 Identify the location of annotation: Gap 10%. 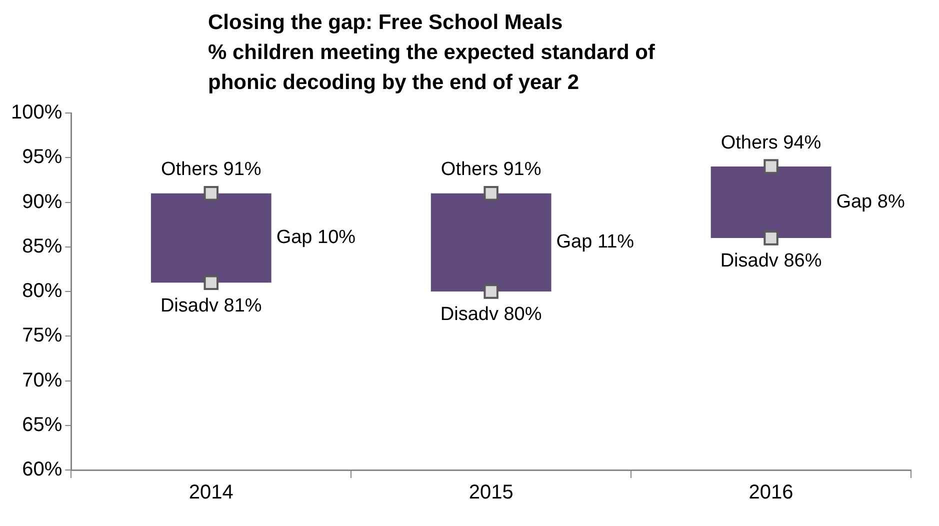
(316, 237).